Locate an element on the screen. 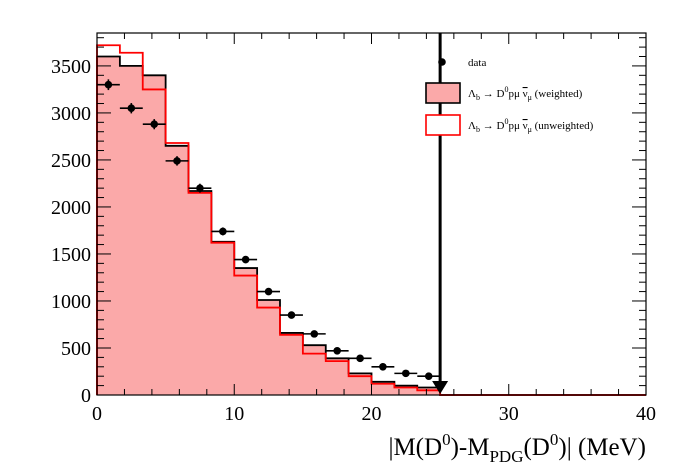 The height and width of the screenshot is (472, 696). legend-marker-unweighted is located at coordinates (443, 125).